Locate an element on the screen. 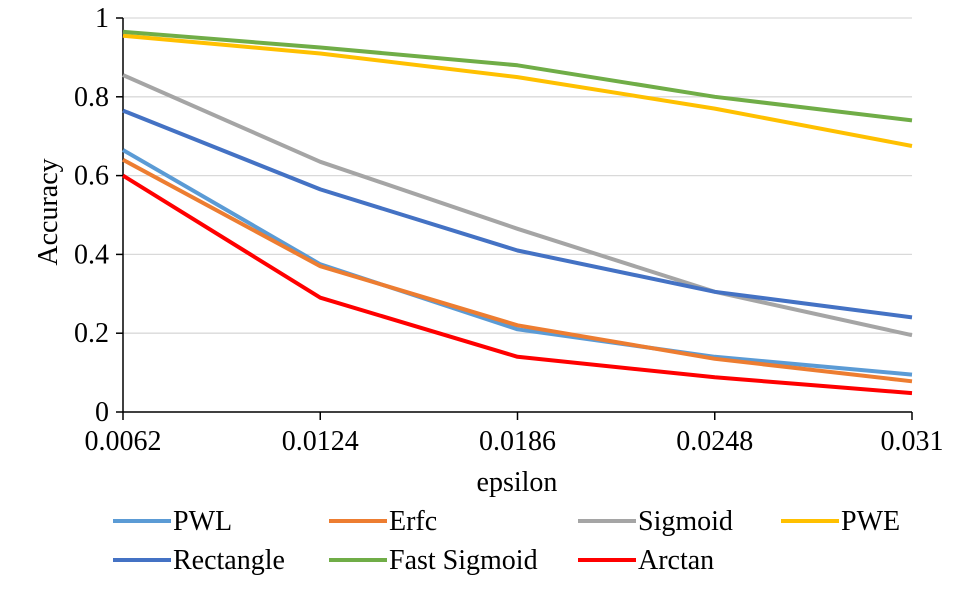 The image size is (969, 599). legend-label-pwe: PWE is located at coordinates (870, 521).